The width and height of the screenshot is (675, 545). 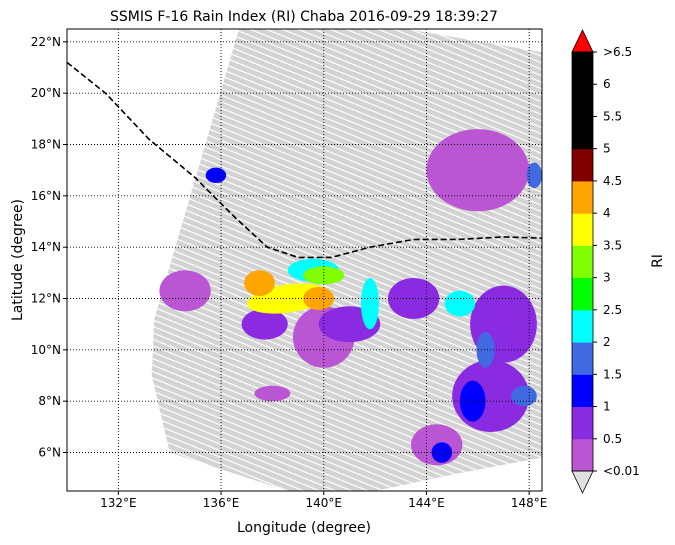 What do you see at coordinates (607, 407) in the screenshot?
I see `colorbar-tick-label: 1` at bounding box center [607, 407].